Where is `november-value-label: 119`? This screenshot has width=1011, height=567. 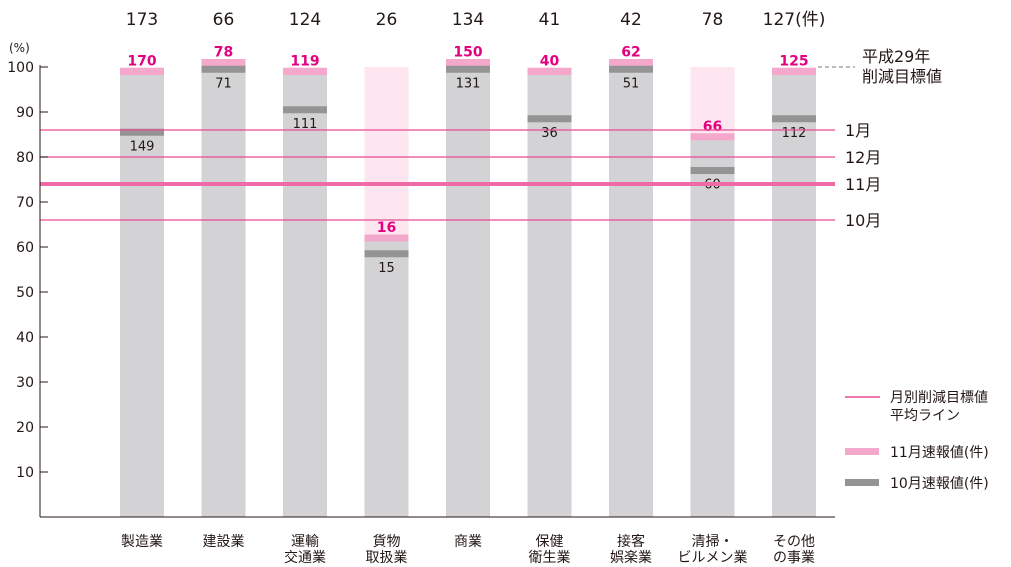 november-value-label: 119 is located at coordinates (304, 62).